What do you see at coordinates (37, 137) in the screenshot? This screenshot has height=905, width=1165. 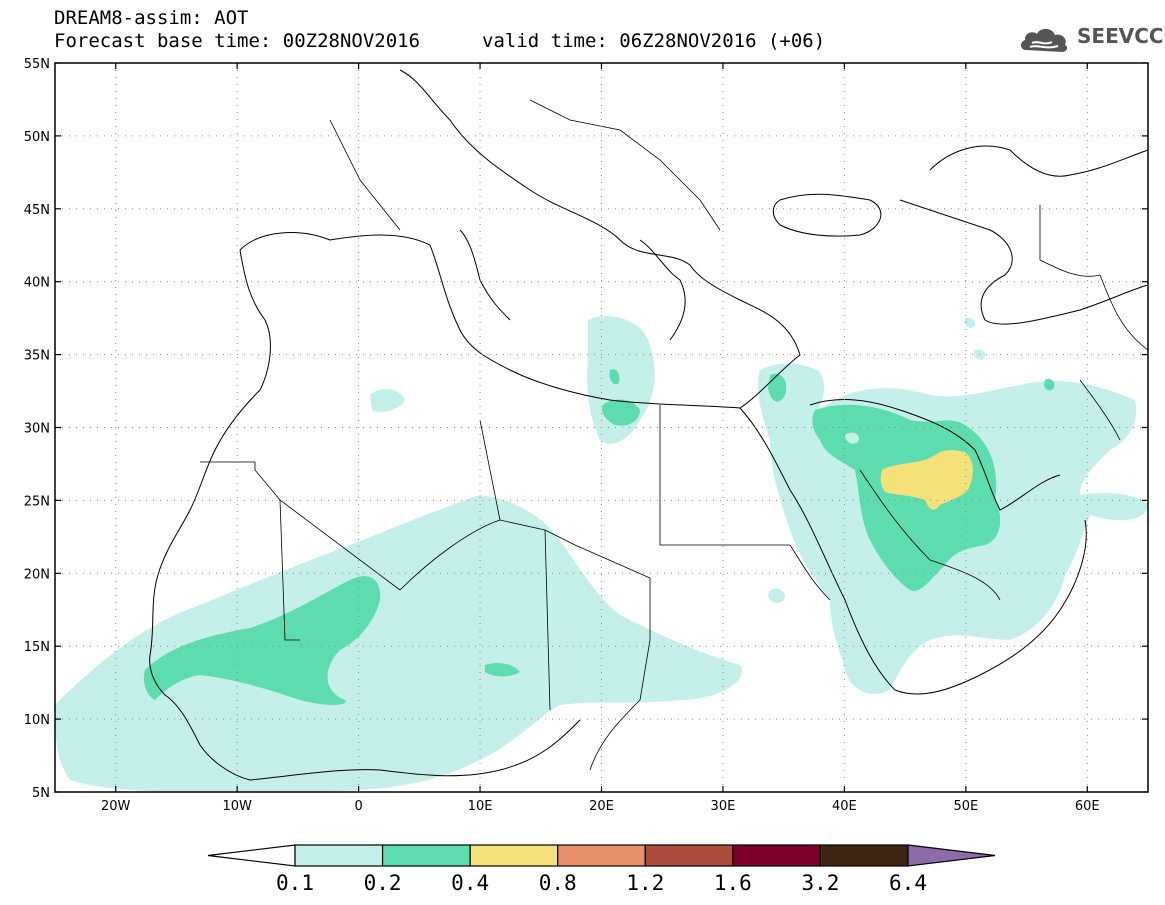 I see `lat-label: 50N` at bounding box center [37, 137].